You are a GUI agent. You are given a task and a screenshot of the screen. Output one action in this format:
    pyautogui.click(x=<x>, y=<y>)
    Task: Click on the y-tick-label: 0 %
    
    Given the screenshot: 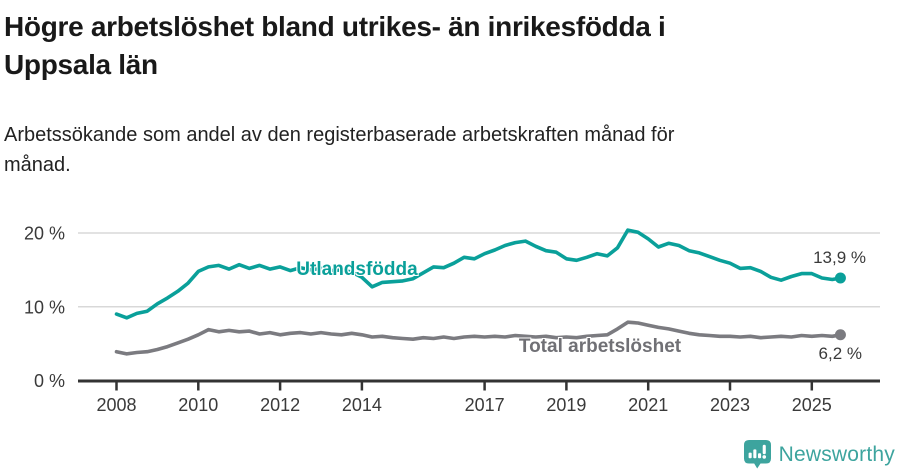 What is the action you would take?
    pyautogui.click(x=49, y=381)
    